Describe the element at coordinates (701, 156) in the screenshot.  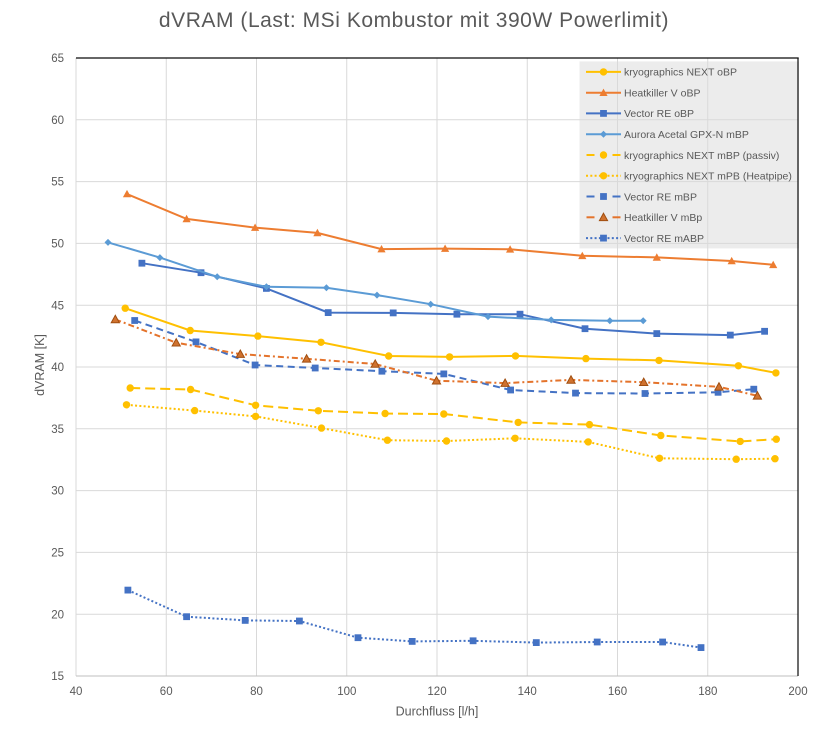
I see `svg-text: kryographics NEXT mBP (passiv)` at that location.